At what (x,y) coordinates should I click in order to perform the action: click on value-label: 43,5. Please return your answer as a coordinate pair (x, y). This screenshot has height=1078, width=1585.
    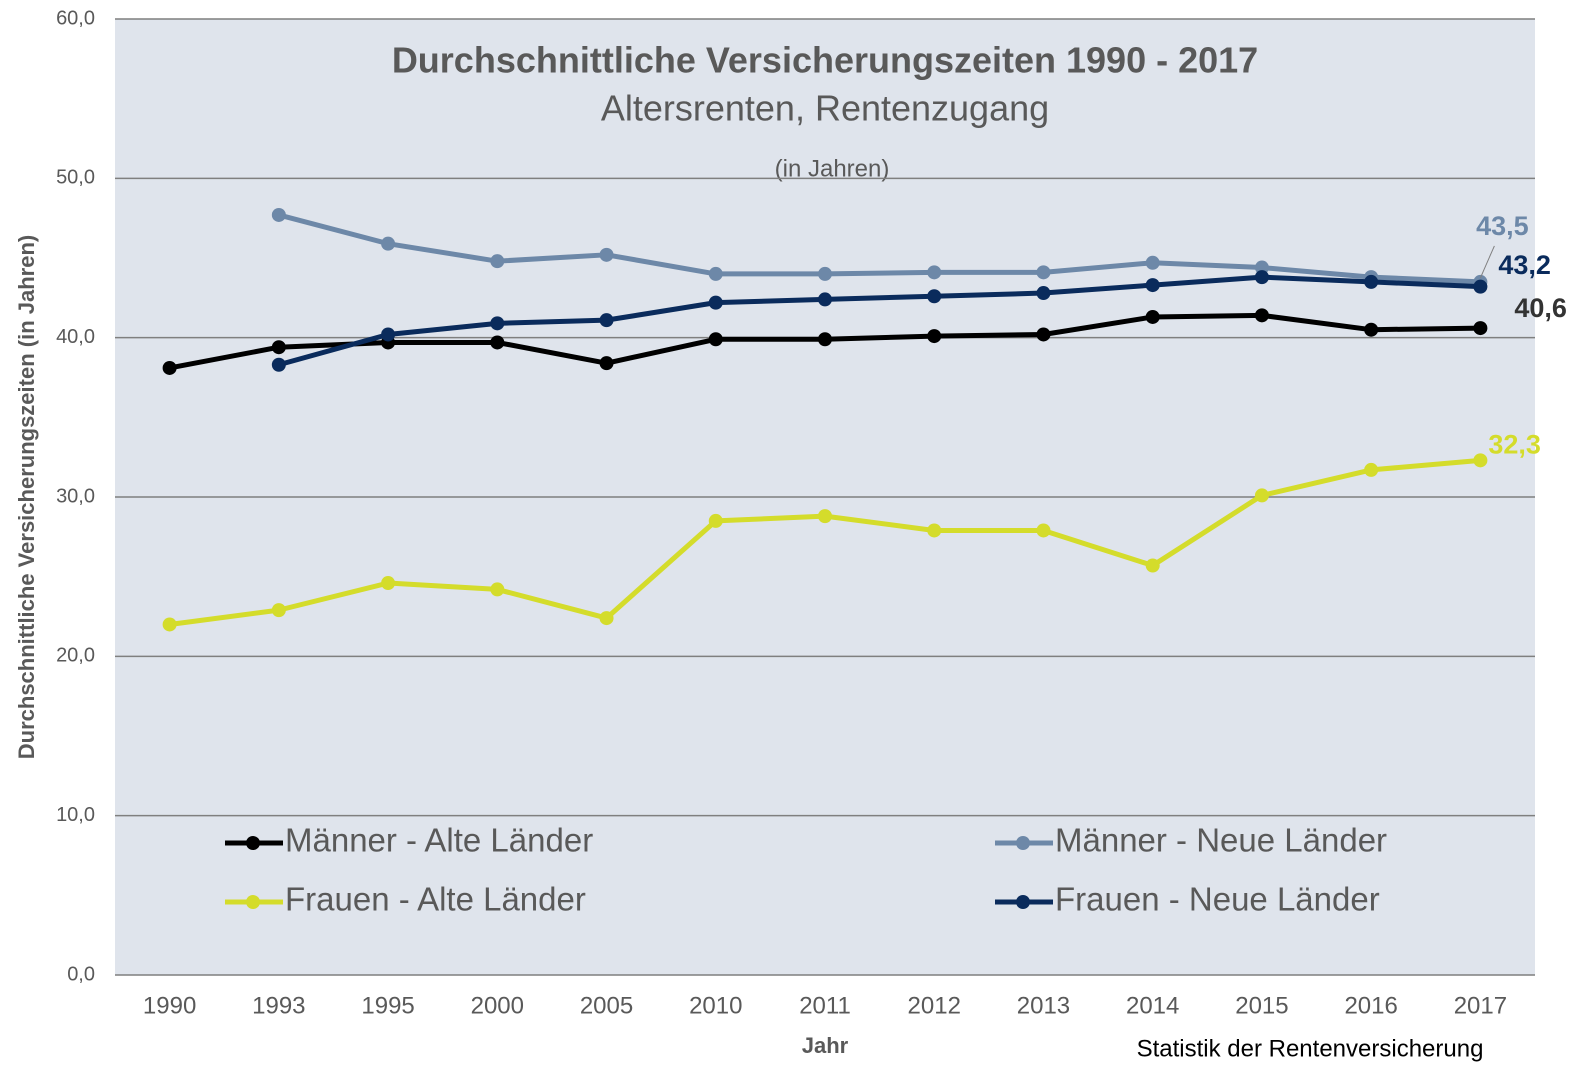
    Looking at the image, I should click on (1502, 226).